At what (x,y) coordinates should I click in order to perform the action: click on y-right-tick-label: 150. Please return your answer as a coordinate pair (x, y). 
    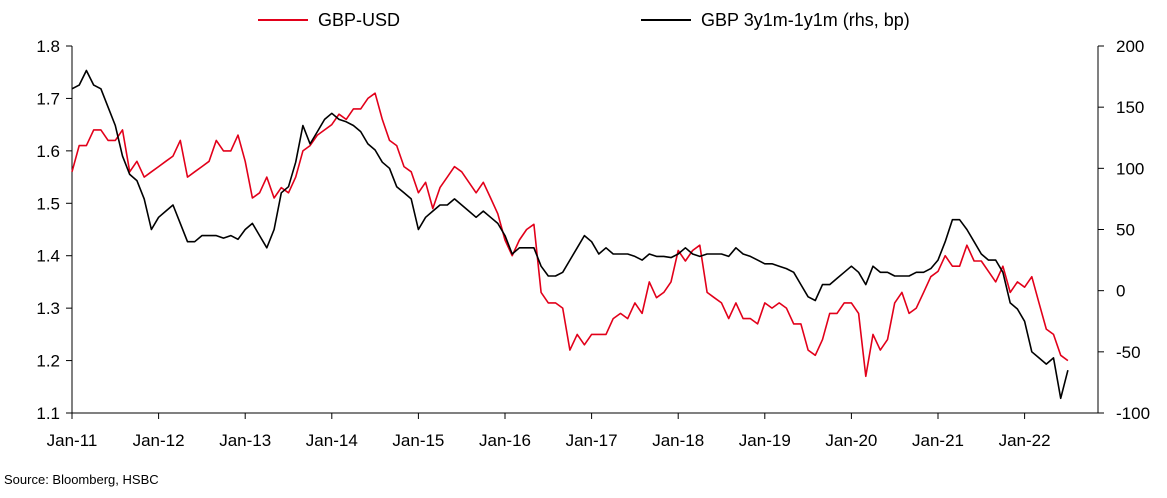
    Looking at the image, I should click on (1130, 107).